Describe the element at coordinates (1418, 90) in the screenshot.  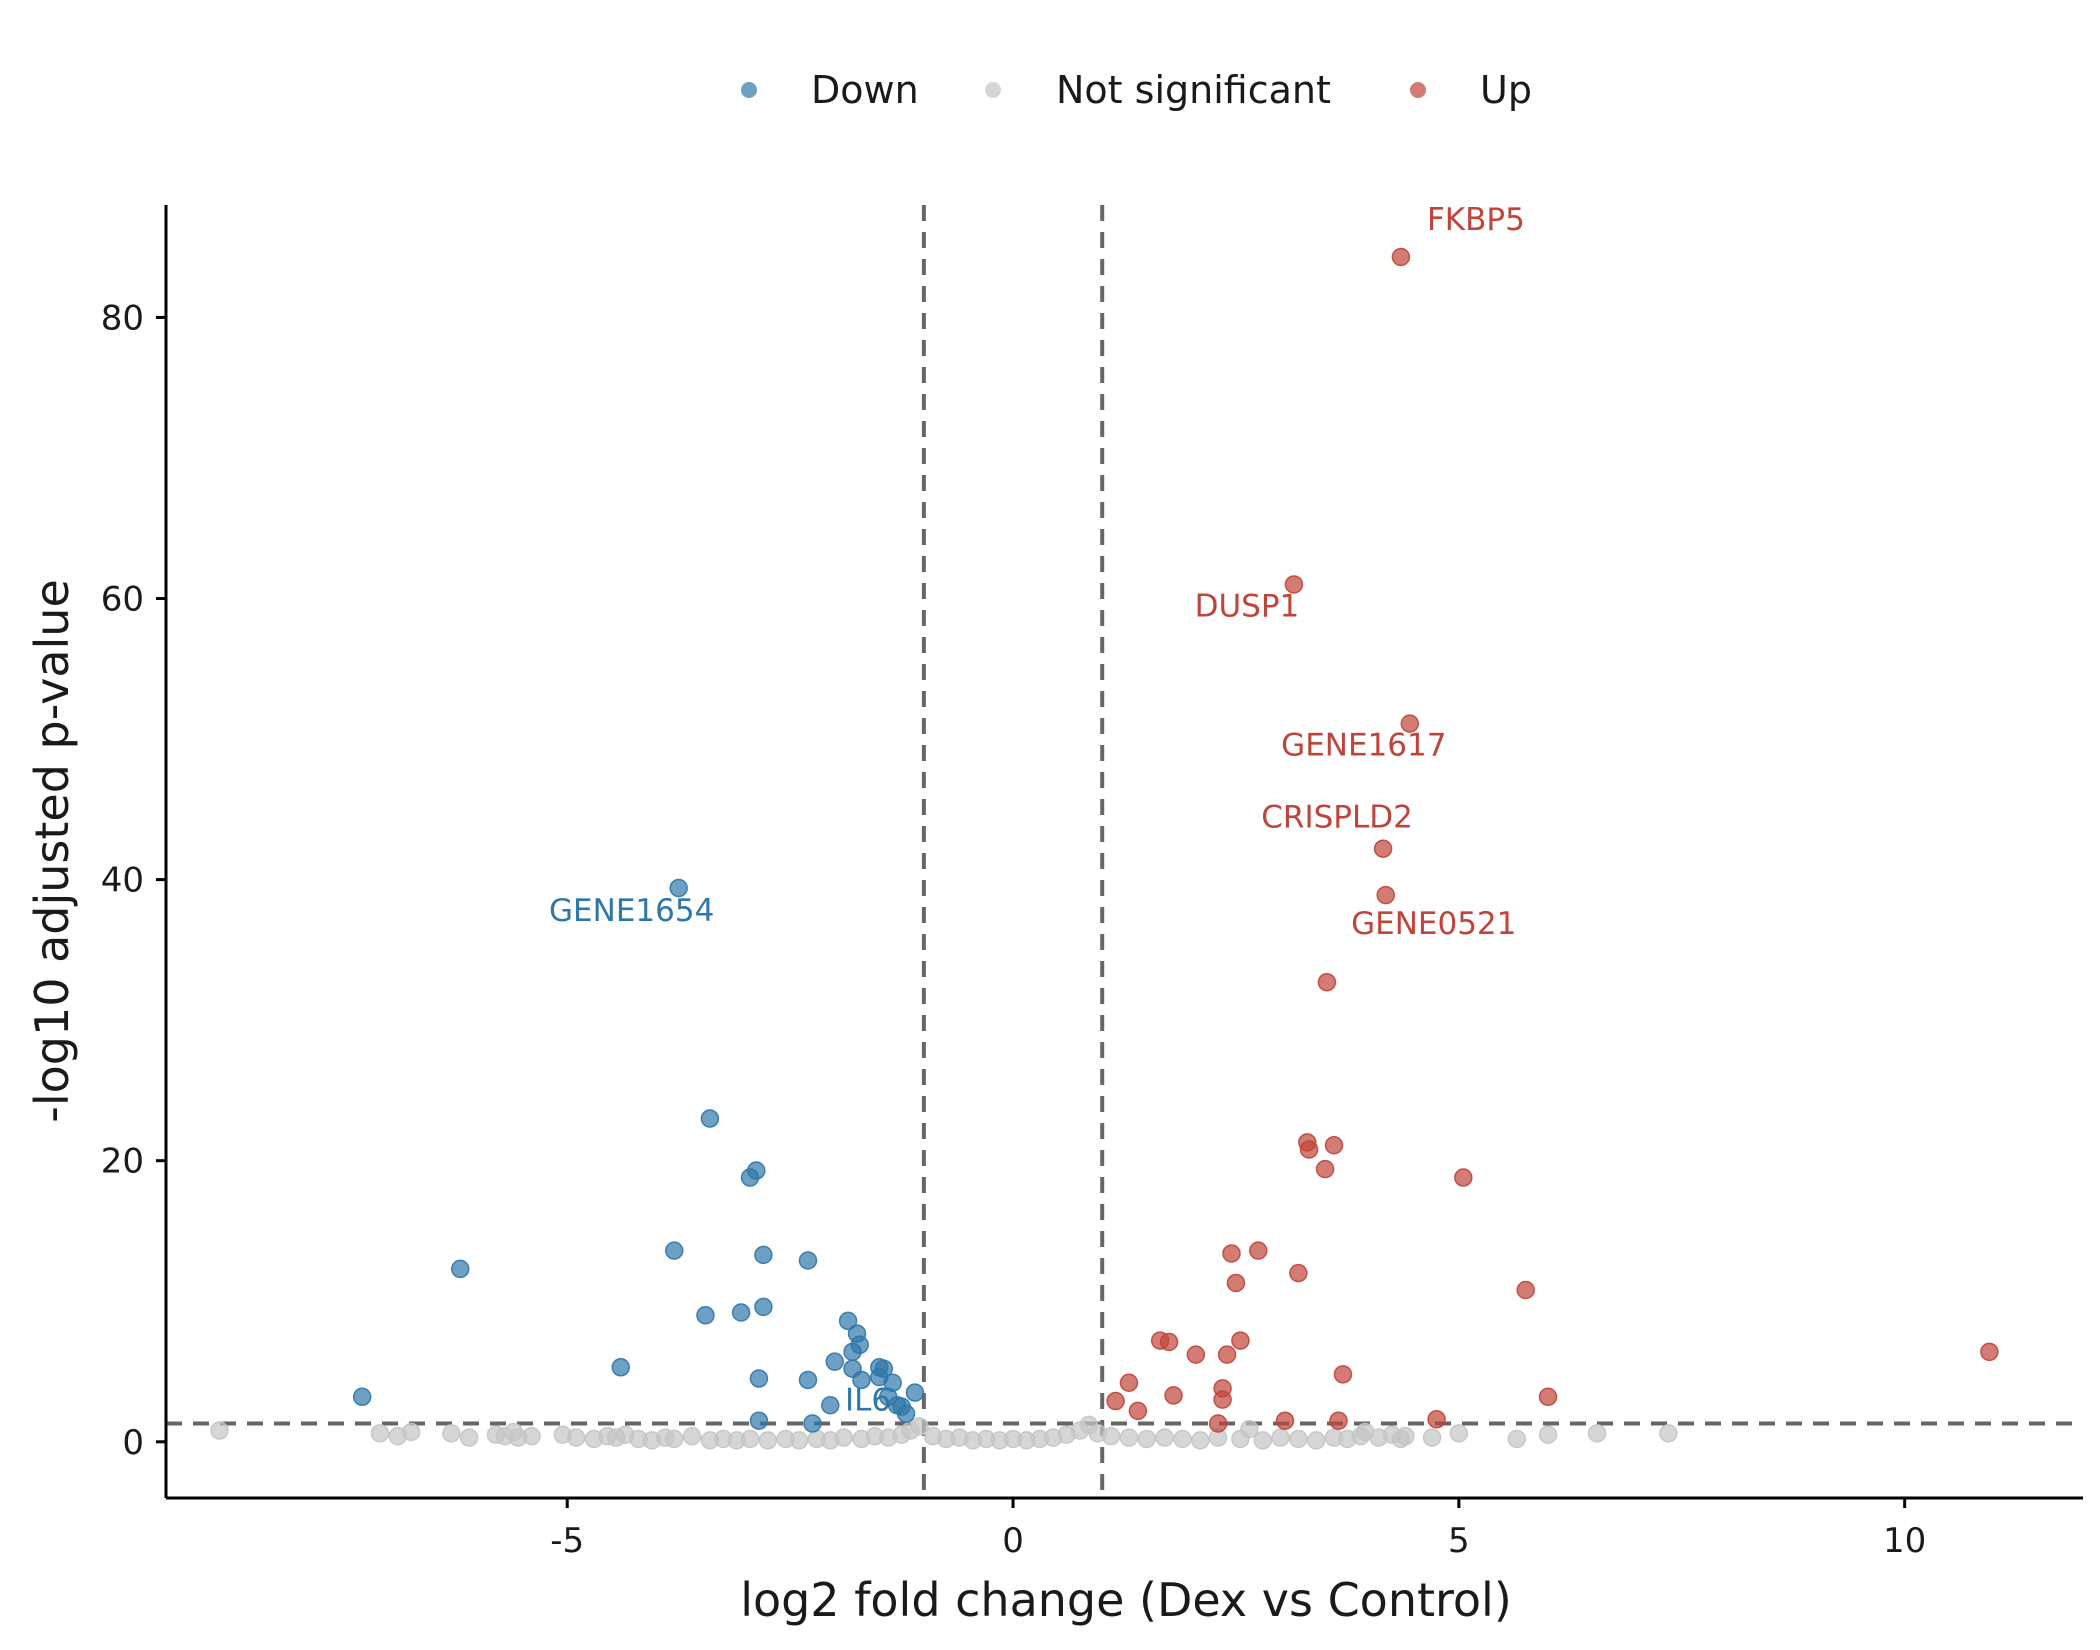
I see `legend-marker-up` at that location.